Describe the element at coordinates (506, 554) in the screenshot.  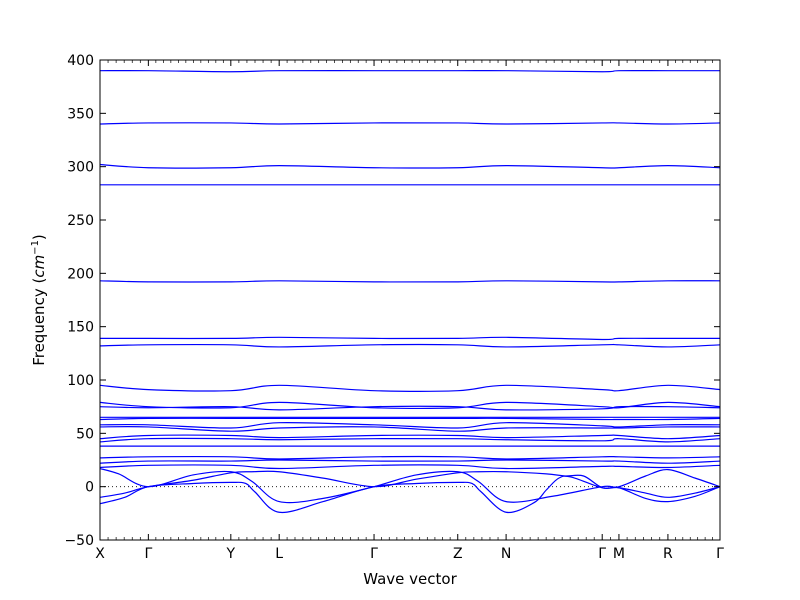
I see `x-tick-label: N` at that location.